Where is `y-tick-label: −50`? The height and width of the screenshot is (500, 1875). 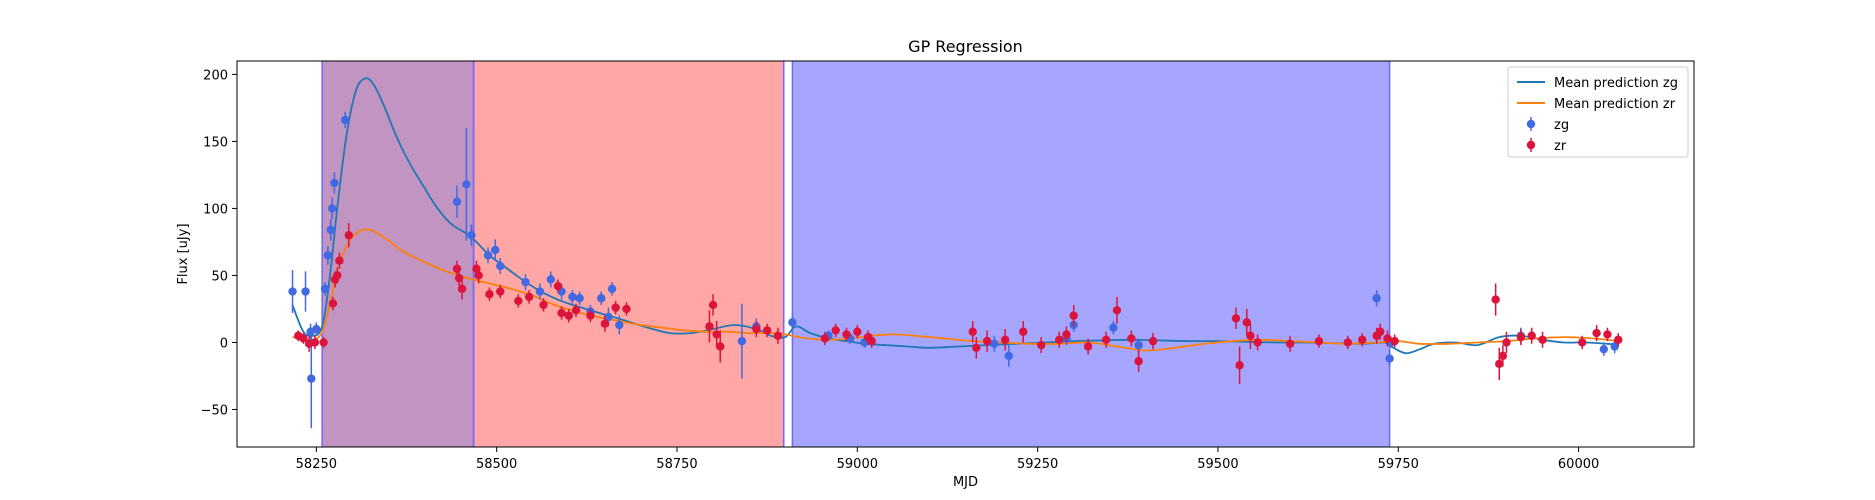
y-tick-label: −50 is located at coordinates (214, 410).